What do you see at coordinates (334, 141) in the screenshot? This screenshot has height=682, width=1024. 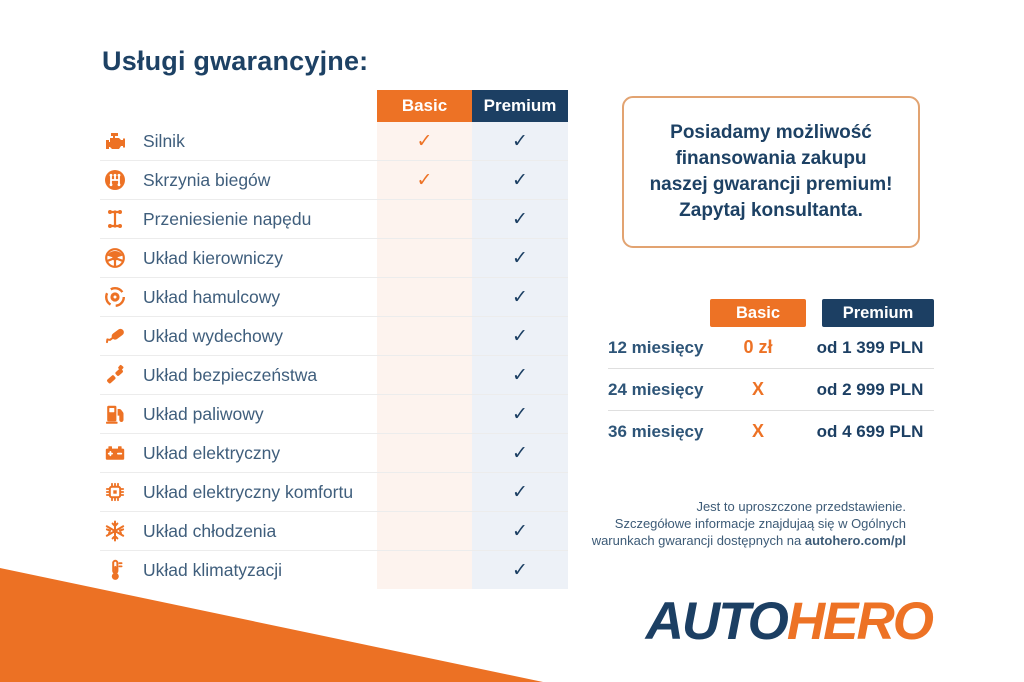 I see `table-row: Silnik ✓ ✓` at bounding box center [334, 141].